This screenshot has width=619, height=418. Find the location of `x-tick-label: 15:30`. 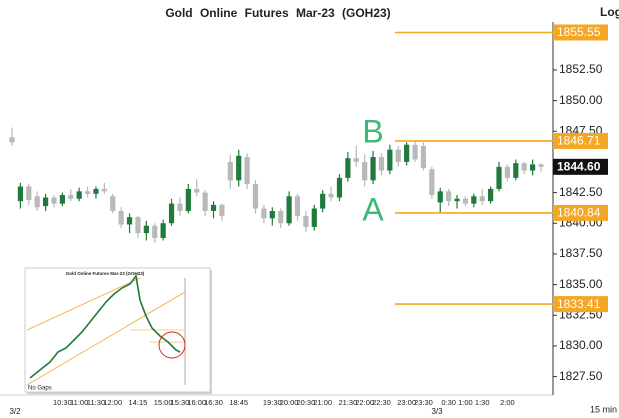

x-tick-label: 15:30 is located at coordinates (180, 402).